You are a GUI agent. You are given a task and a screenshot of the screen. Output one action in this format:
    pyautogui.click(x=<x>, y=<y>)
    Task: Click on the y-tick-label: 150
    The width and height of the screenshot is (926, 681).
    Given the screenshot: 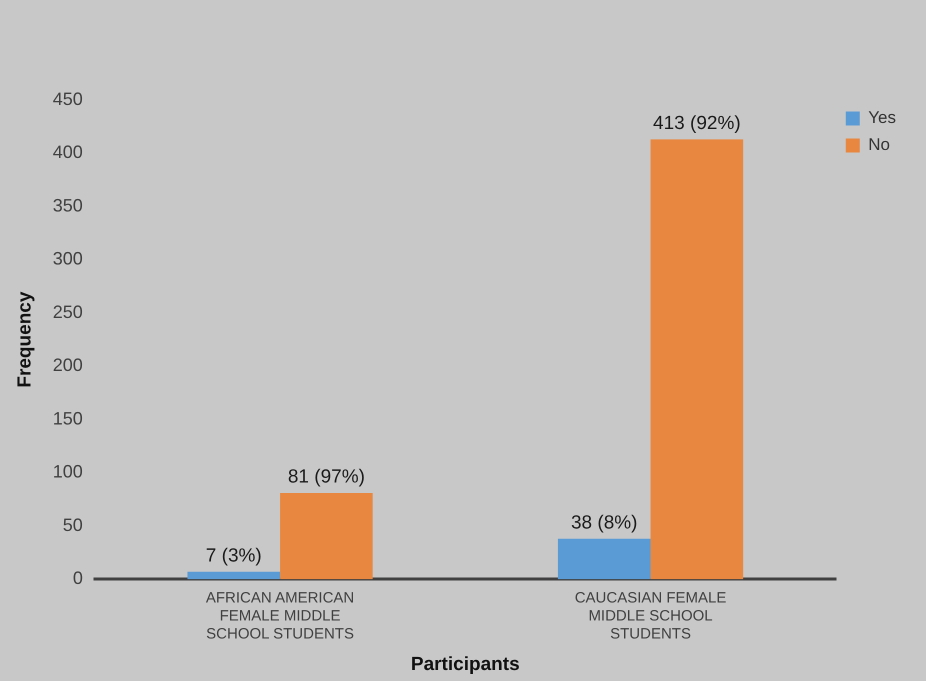 What is the action you would take?
    pyautogui.click(x=67, y=418)
    